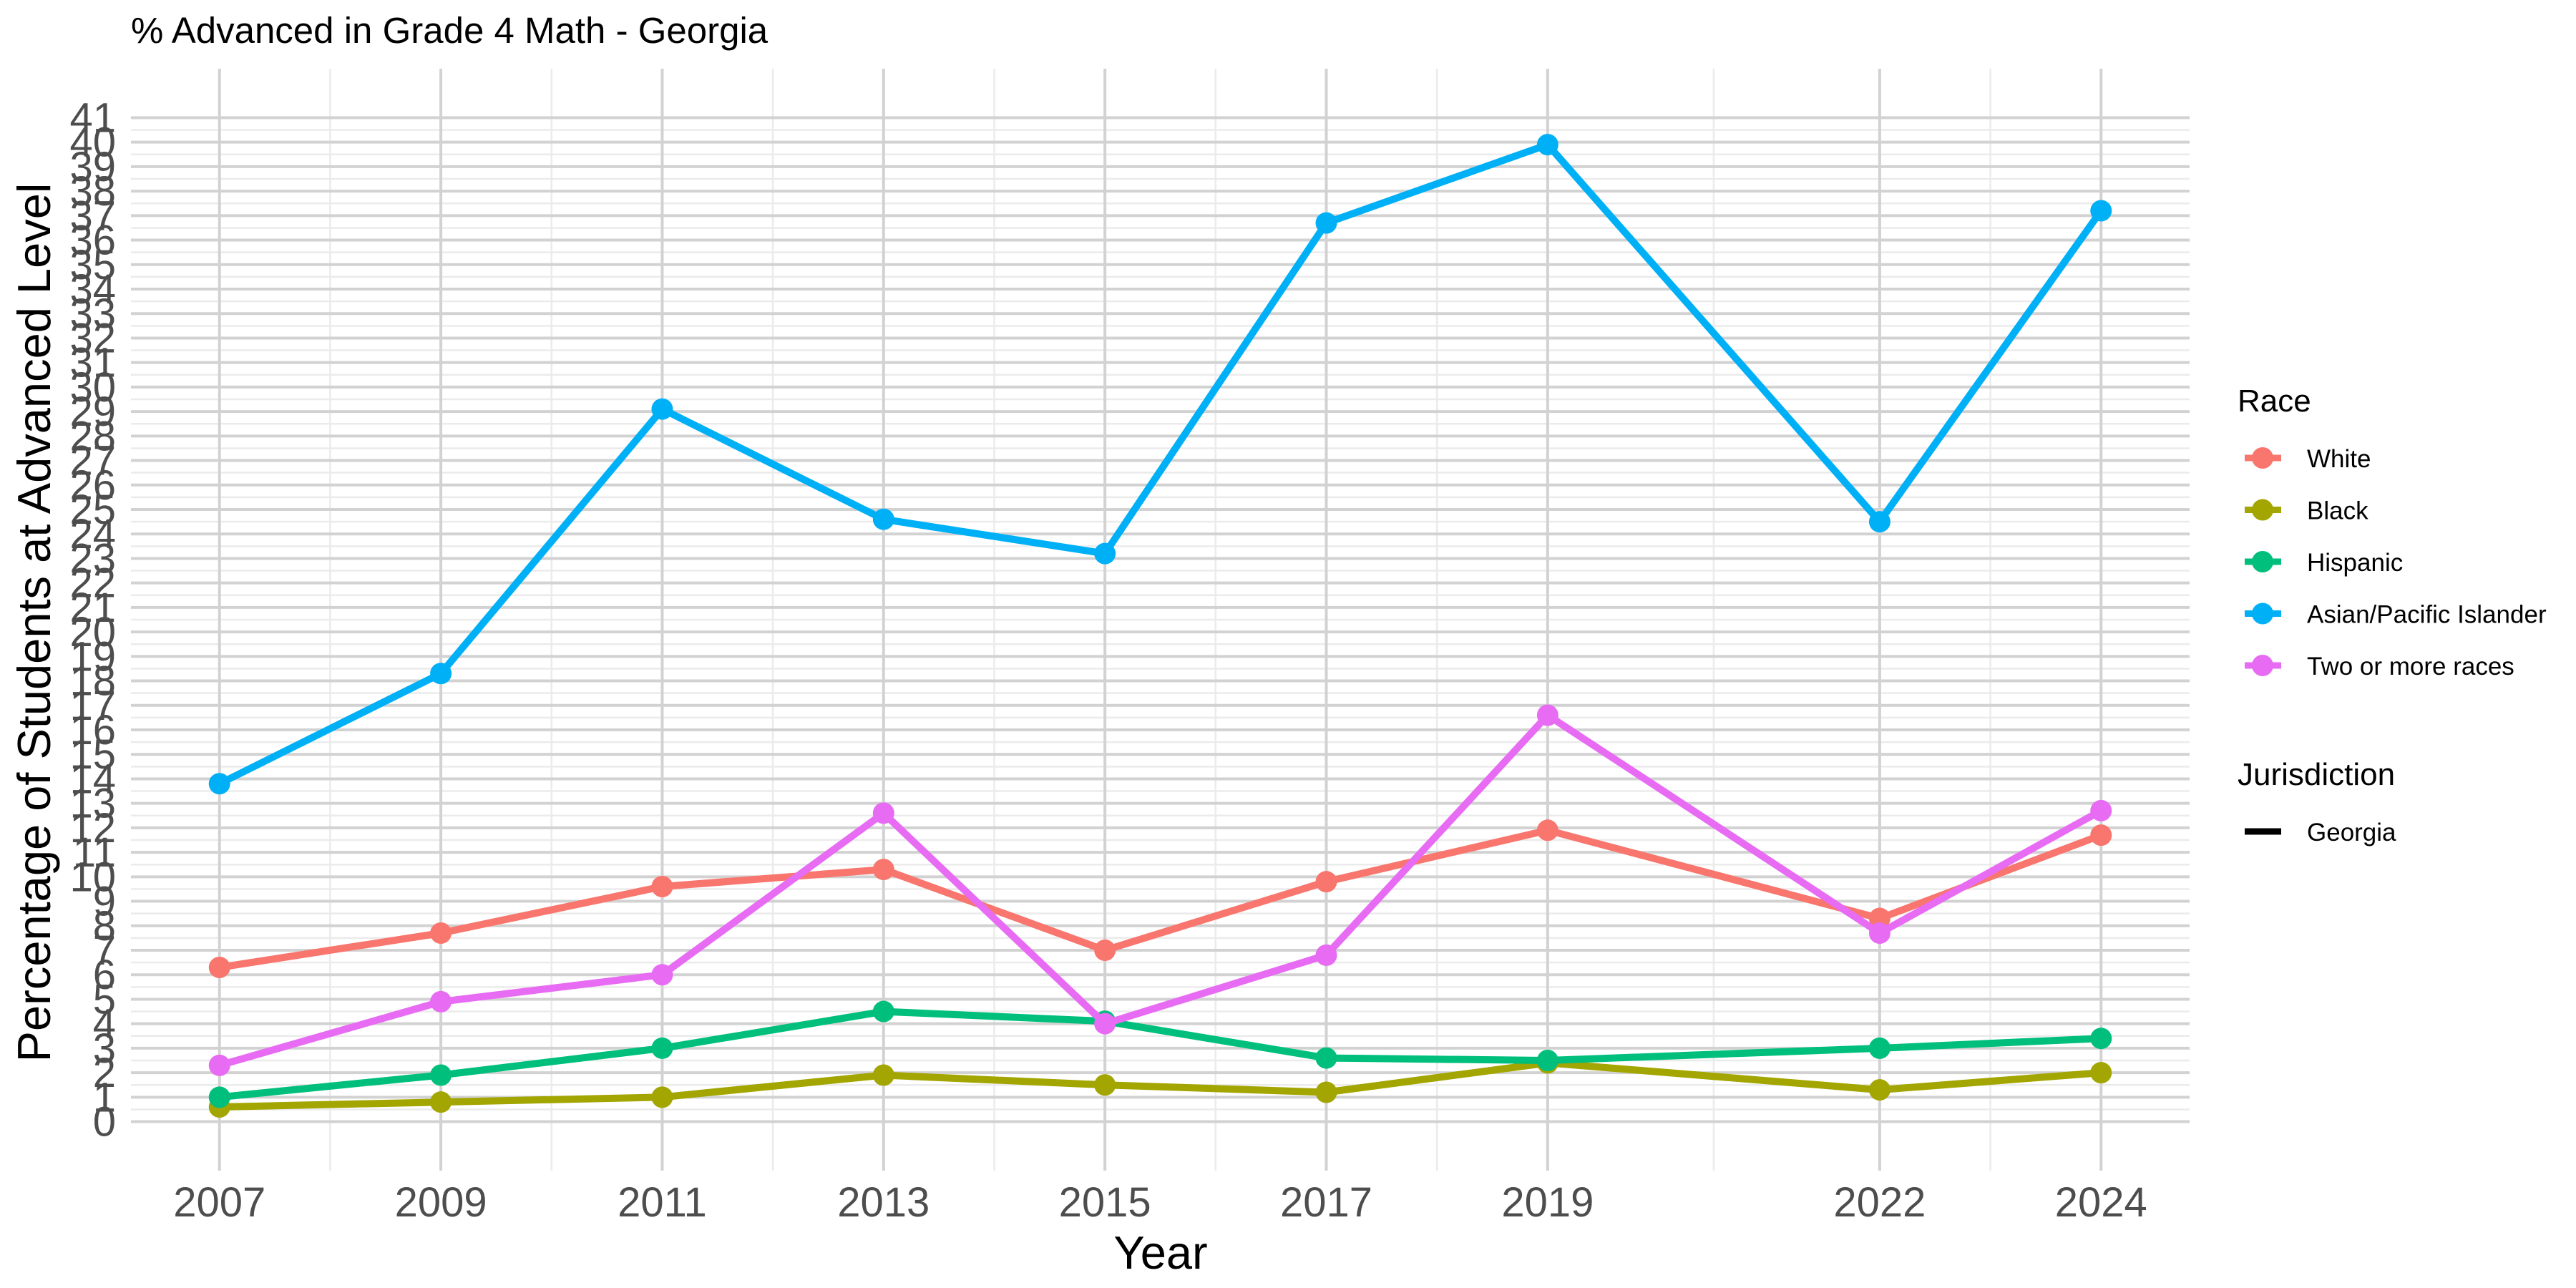 This screenshot has width=2576, height=1288. I want to click on y-tick-label: 30, so click(92, 387).